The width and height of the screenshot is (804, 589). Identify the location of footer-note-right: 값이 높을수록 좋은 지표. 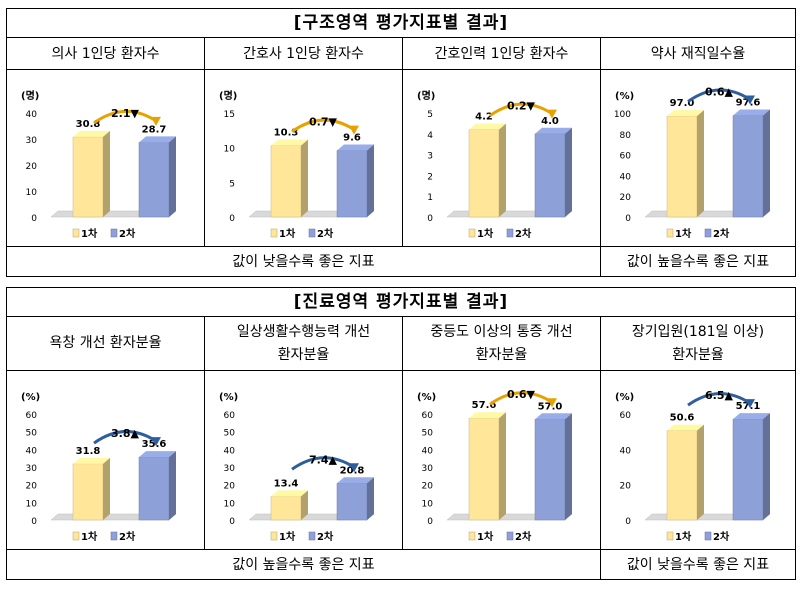
(698, 261).